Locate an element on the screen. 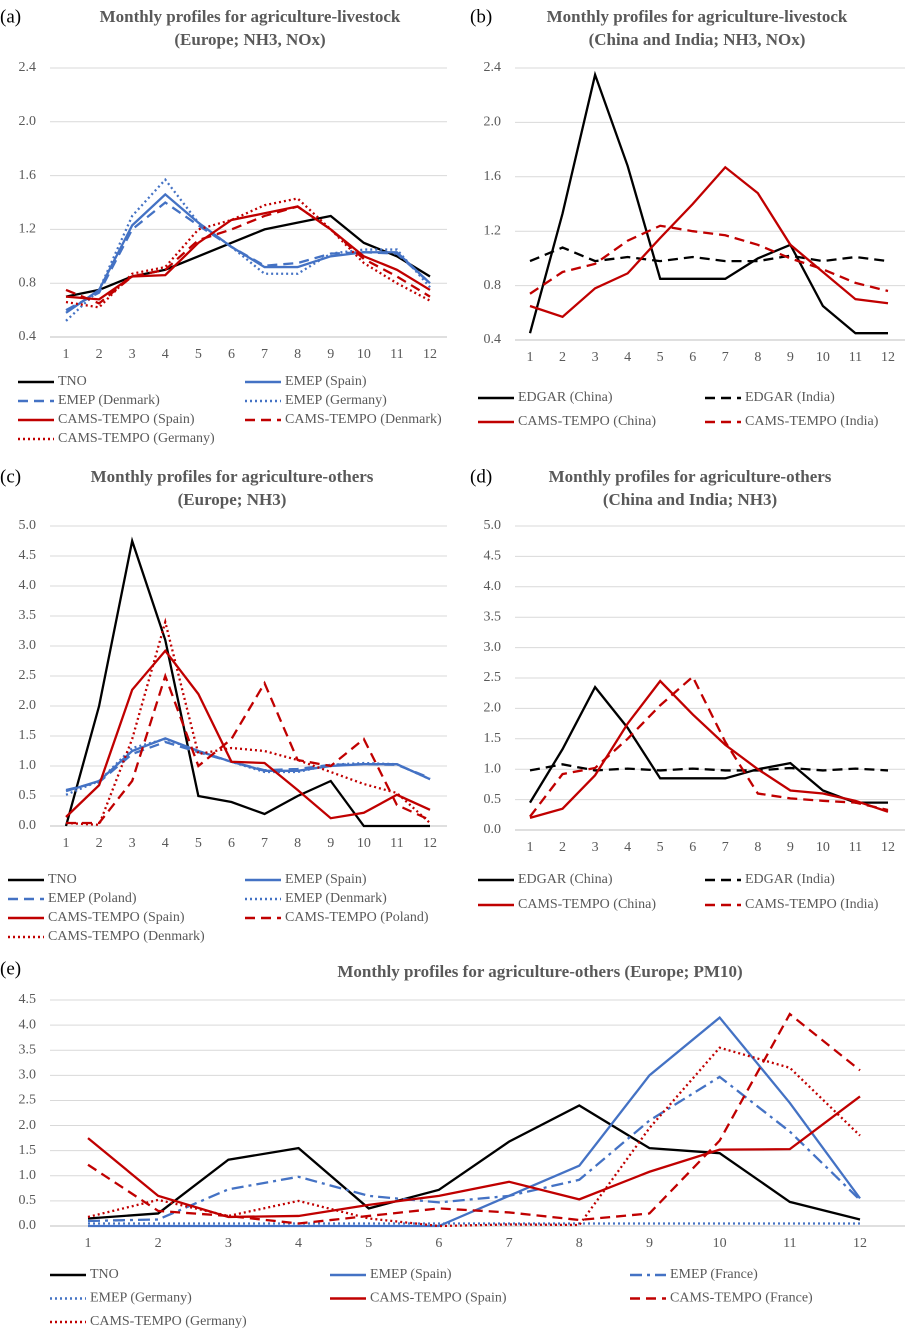  legend-label: EMEP (France) is located at coordinates (714, 1274).